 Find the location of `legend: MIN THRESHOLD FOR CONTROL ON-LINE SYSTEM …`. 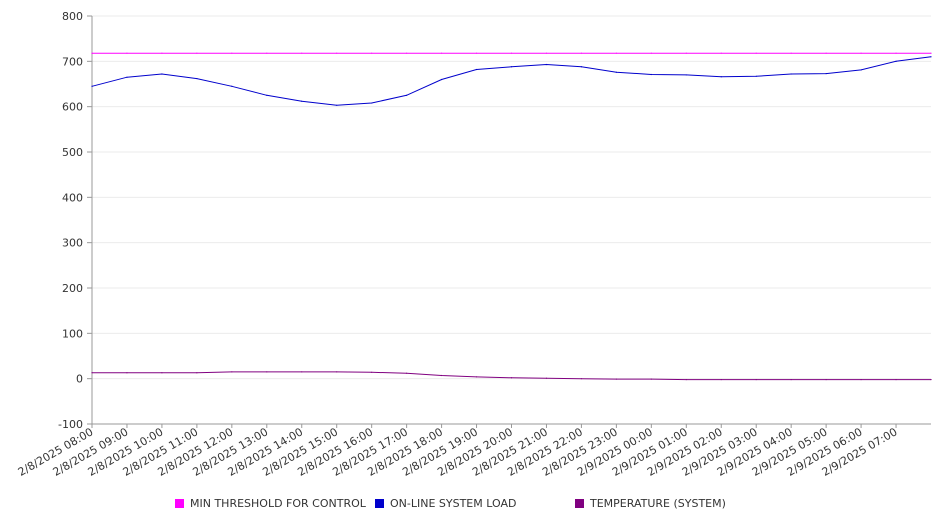

legend: MIN THRESHOLD FOR CONTROL ON-LINE SYSTEM … is located at coordinates (473, 507).